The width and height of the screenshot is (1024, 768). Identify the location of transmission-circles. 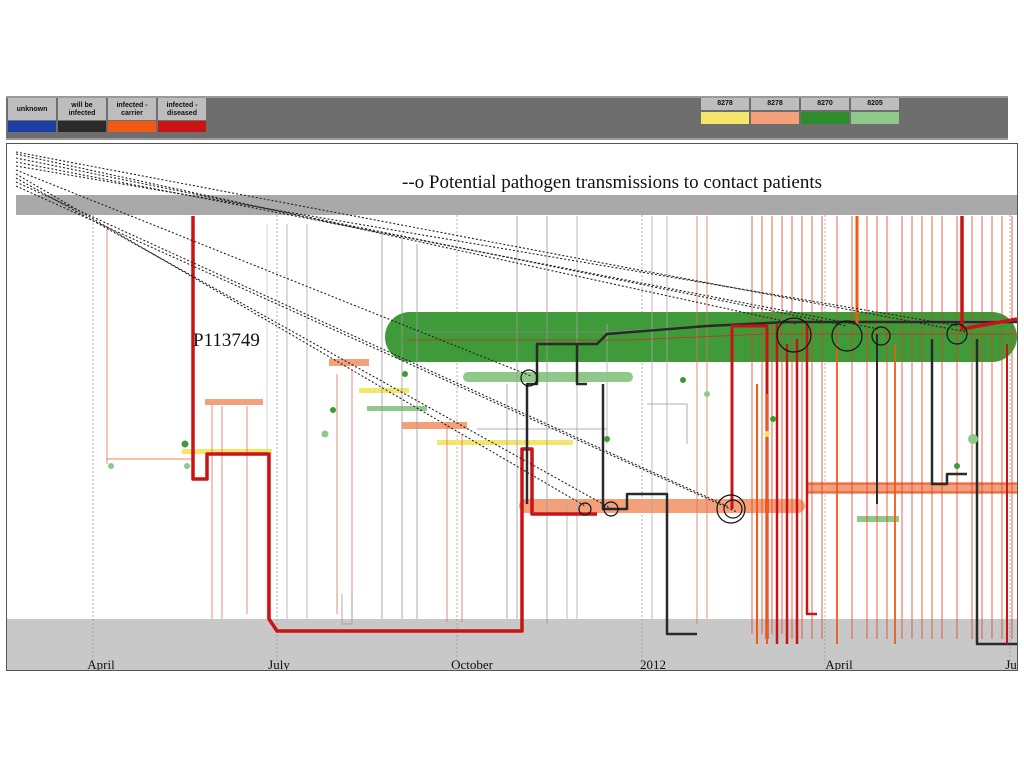
(744, 420).